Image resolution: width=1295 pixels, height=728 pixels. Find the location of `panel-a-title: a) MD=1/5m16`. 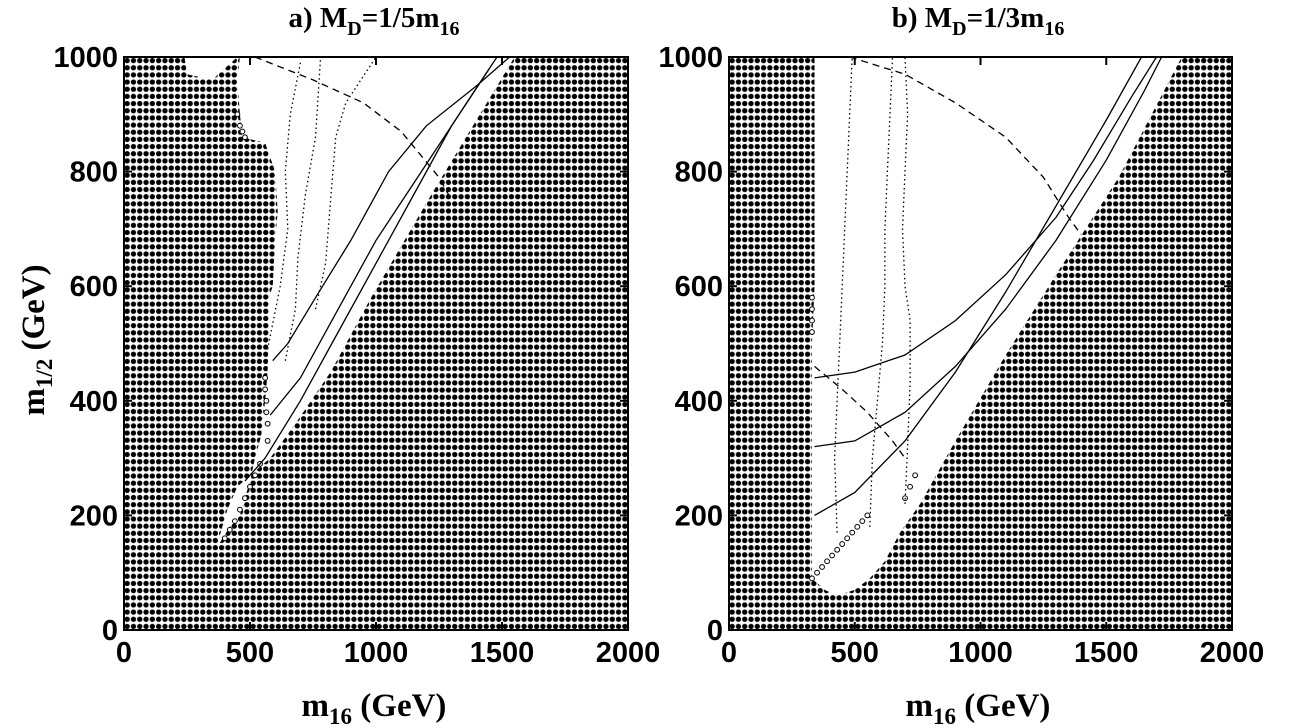

panel-a-title: a) MD=1/5m16 is located at coordinates (374, 21).